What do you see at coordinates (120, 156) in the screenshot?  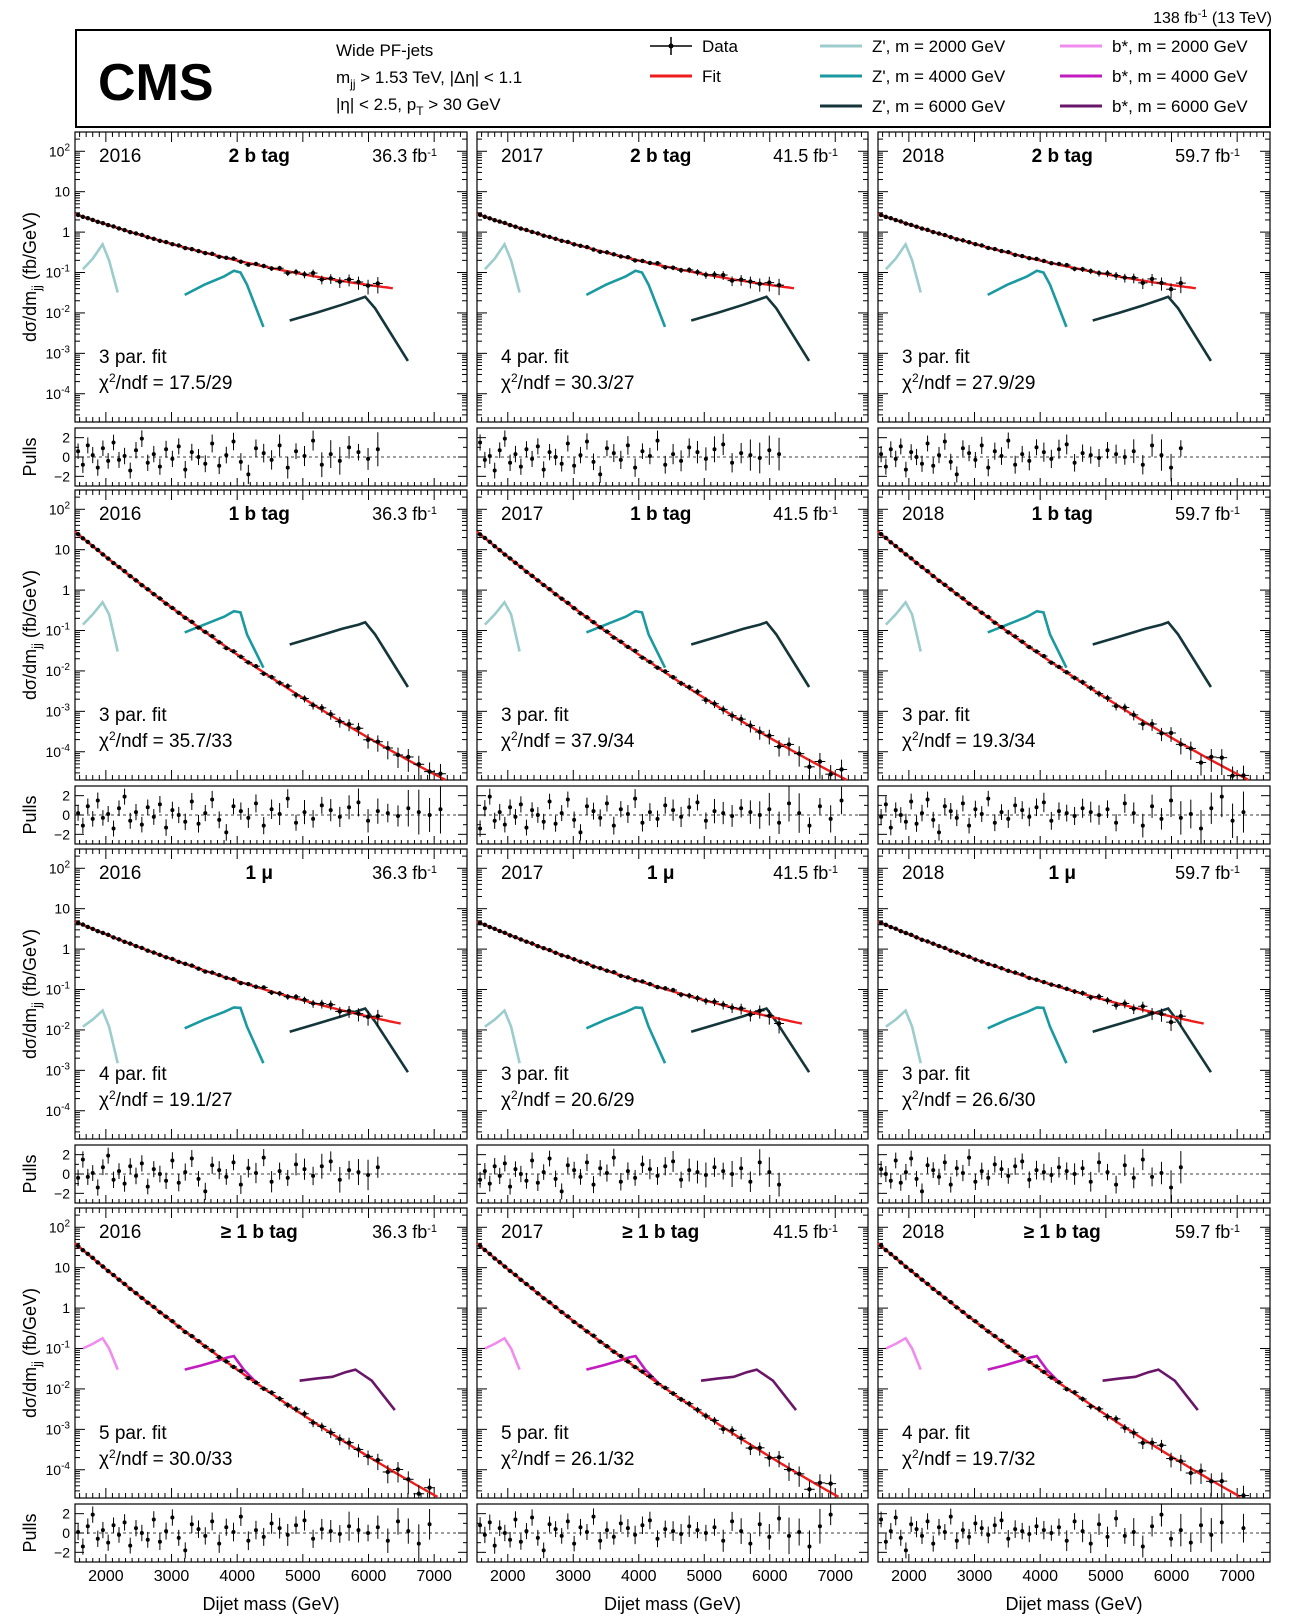 I see `year-label: 2016` at bounding box center [120, 156].